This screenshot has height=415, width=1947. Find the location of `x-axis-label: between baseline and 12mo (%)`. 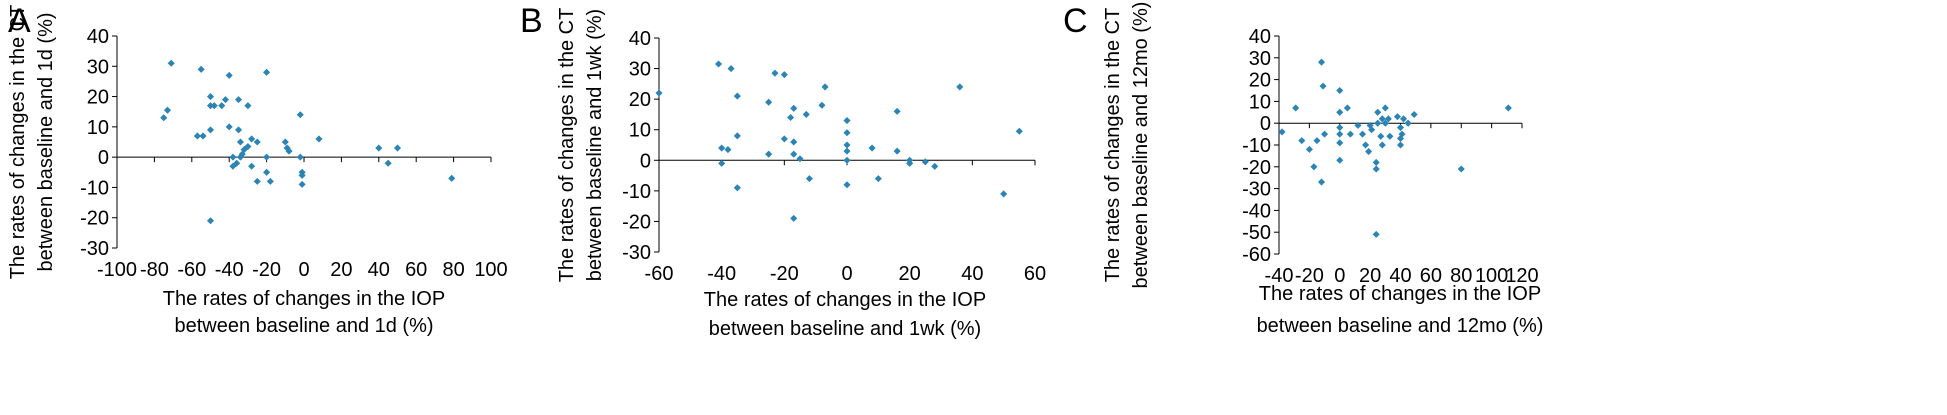

x-axis-label: between baseline and 12mo (%) is located at coordinates (1400, 326).